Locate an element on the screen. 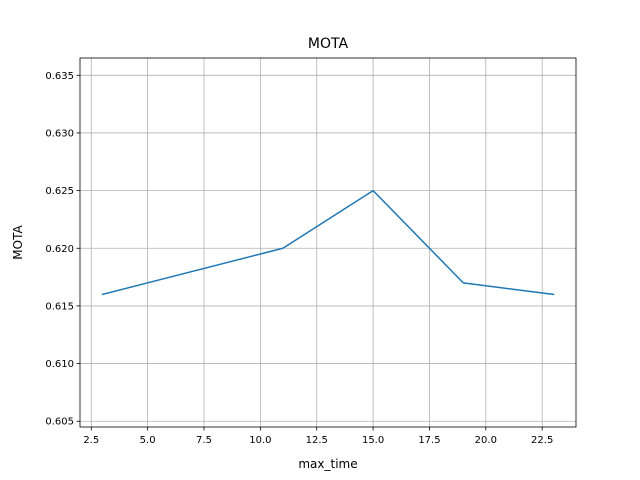 This screenshot has width=640, height=480. x-tick-label: 20.0 is located at coordinates (486, 440).